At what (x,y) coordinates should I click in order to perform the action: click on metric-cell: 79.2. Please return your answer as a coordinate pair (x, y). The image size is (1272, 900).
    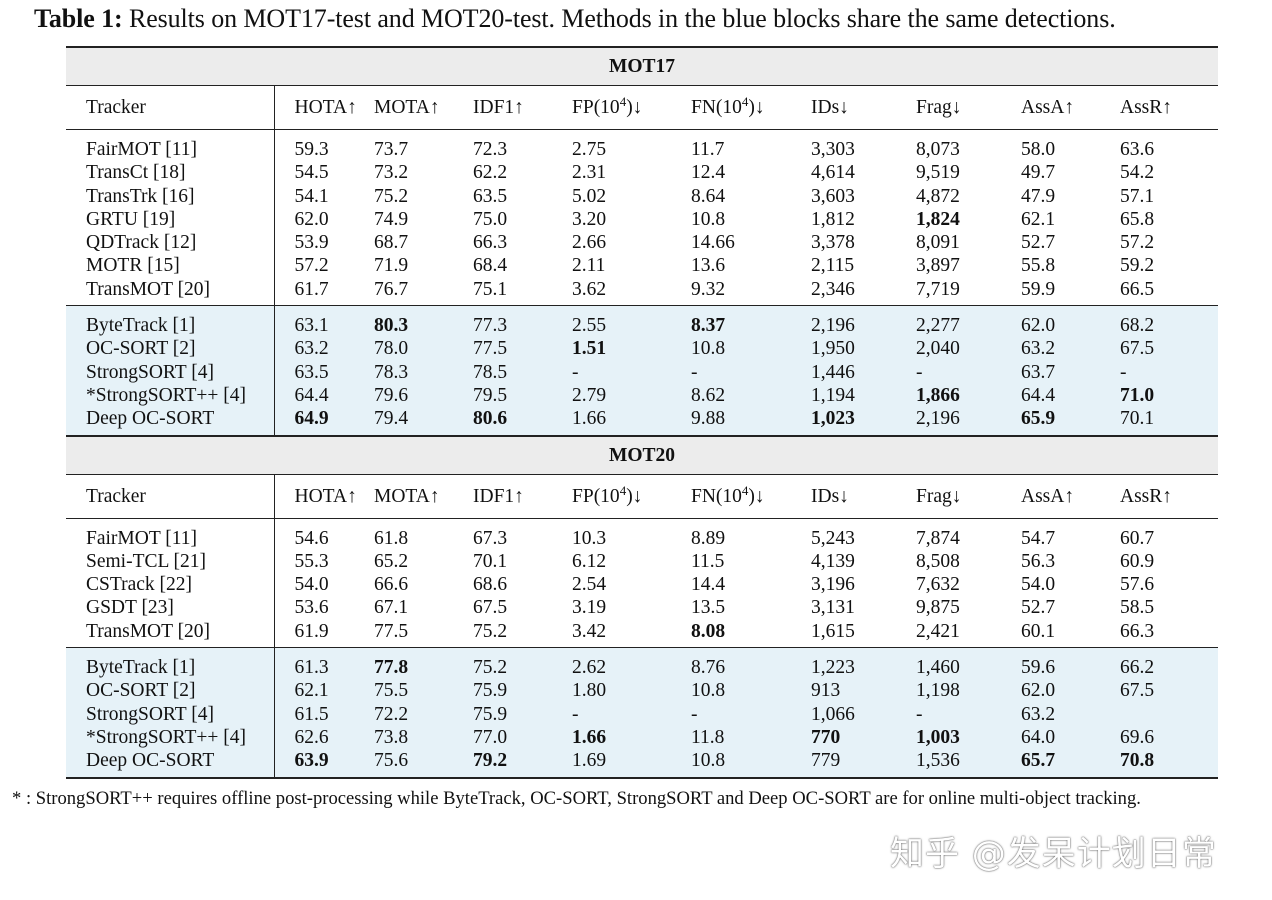
    Looking at the image, I should click on (522, 761).